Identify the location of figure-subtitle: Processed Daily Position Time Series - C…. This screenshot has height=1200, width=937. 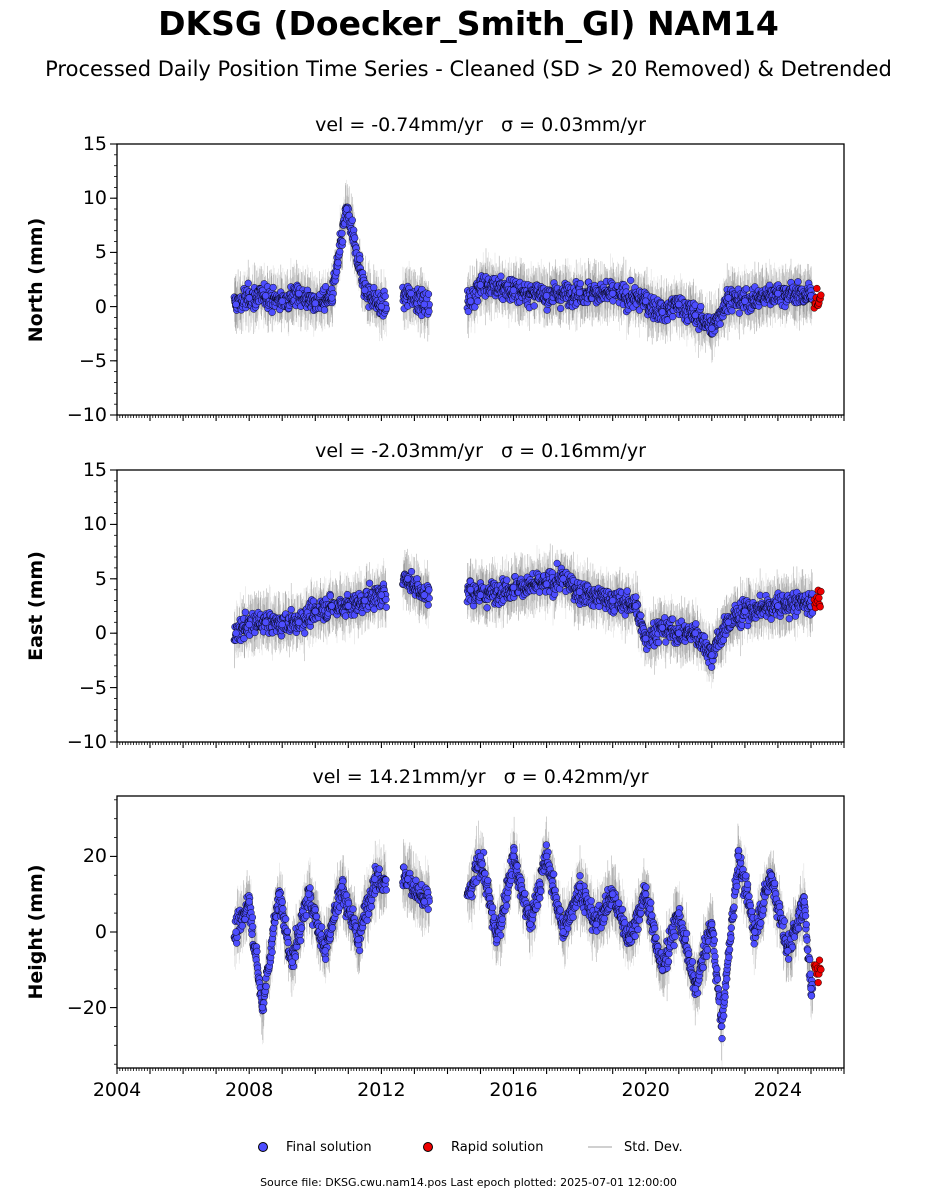
(468, 69).